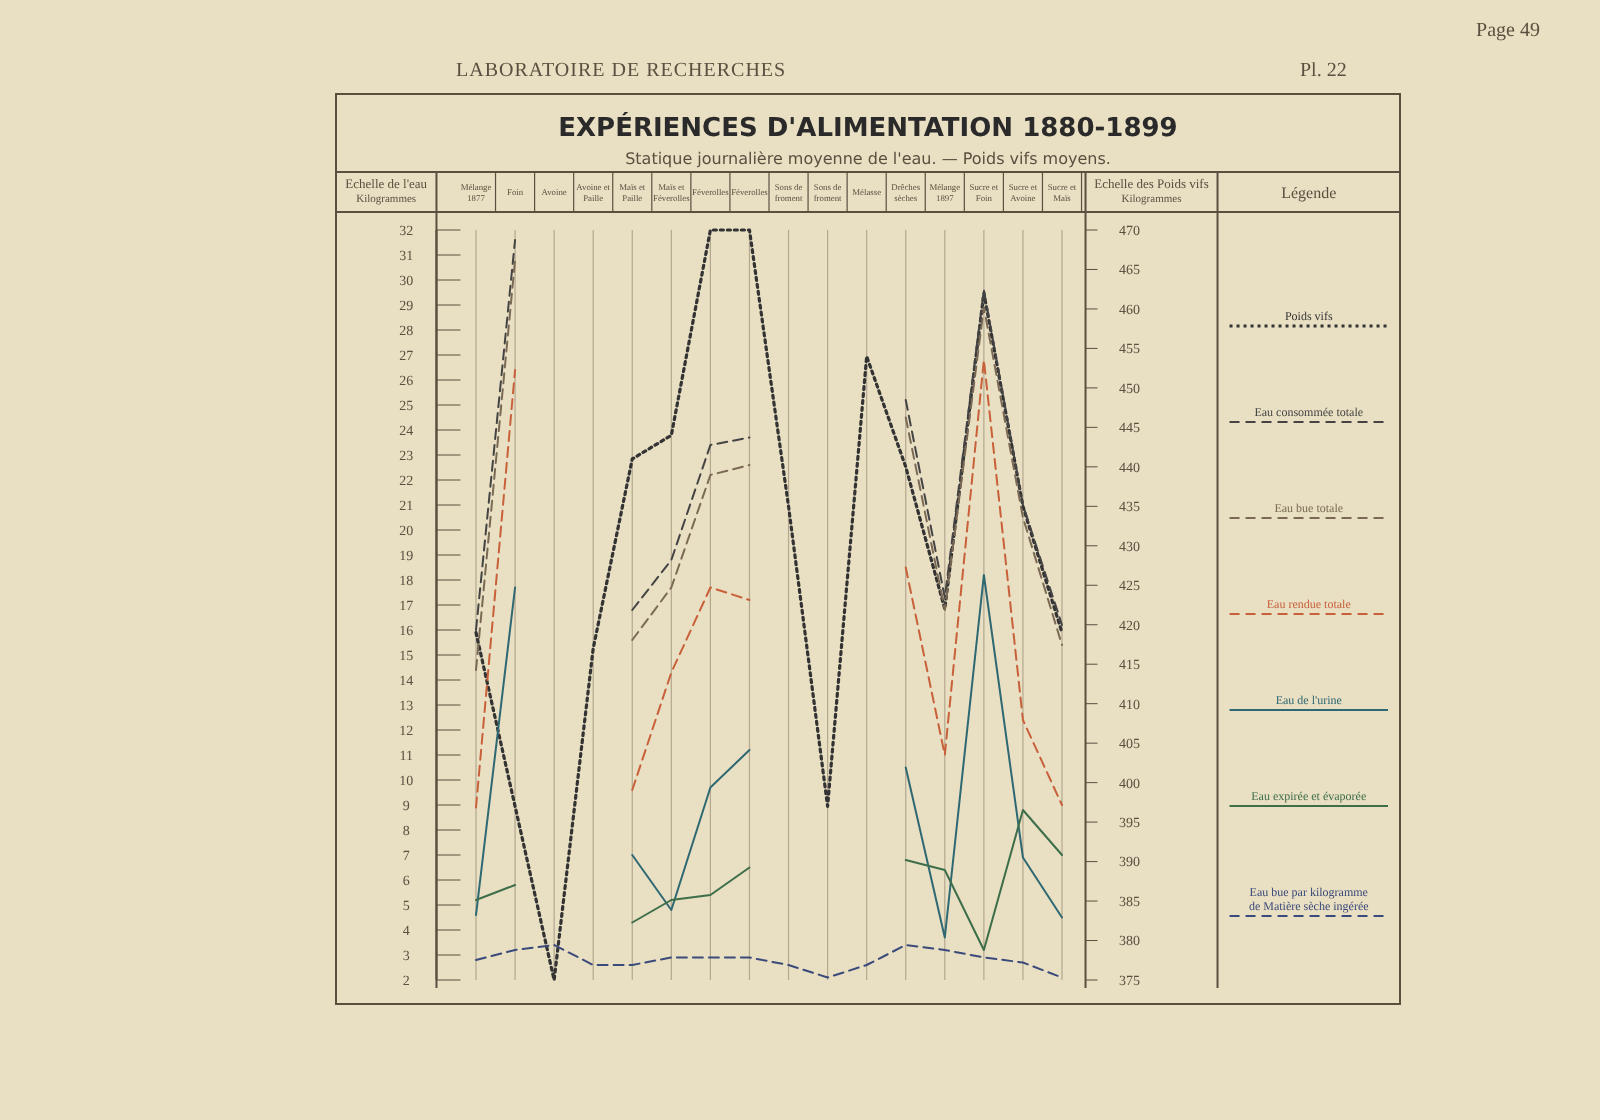  I want to click on text: Page 49, so click(1508, 31).